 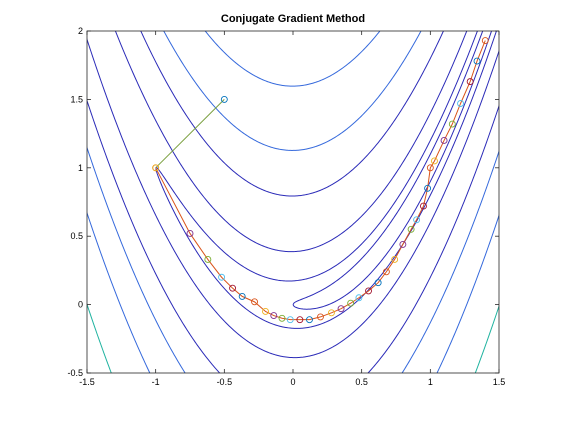 I want to click on y-tick-label: 1.5, so click(x=76, y=99).